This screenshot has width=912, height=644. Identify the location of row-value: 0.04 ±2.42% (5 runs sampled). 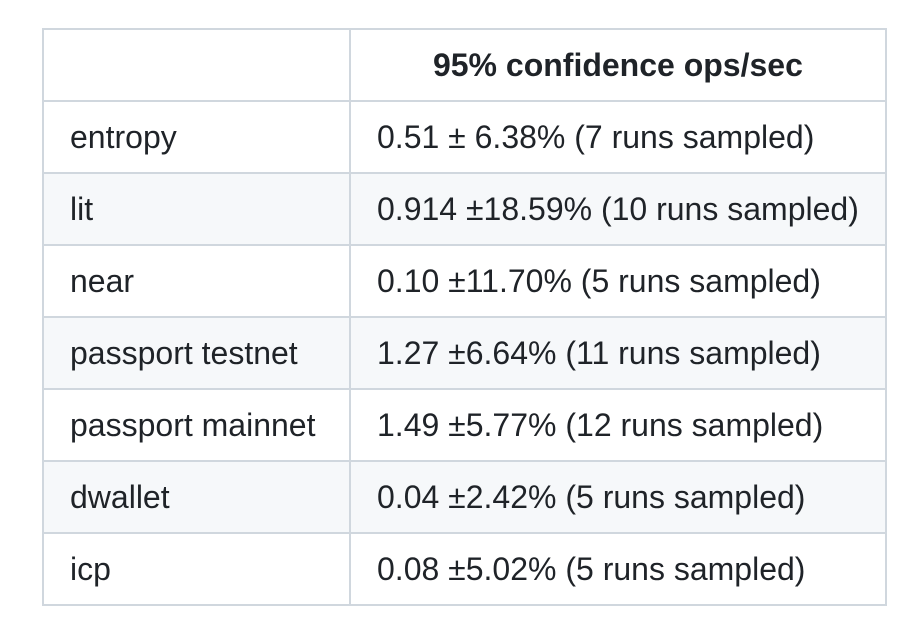
(618, 497).